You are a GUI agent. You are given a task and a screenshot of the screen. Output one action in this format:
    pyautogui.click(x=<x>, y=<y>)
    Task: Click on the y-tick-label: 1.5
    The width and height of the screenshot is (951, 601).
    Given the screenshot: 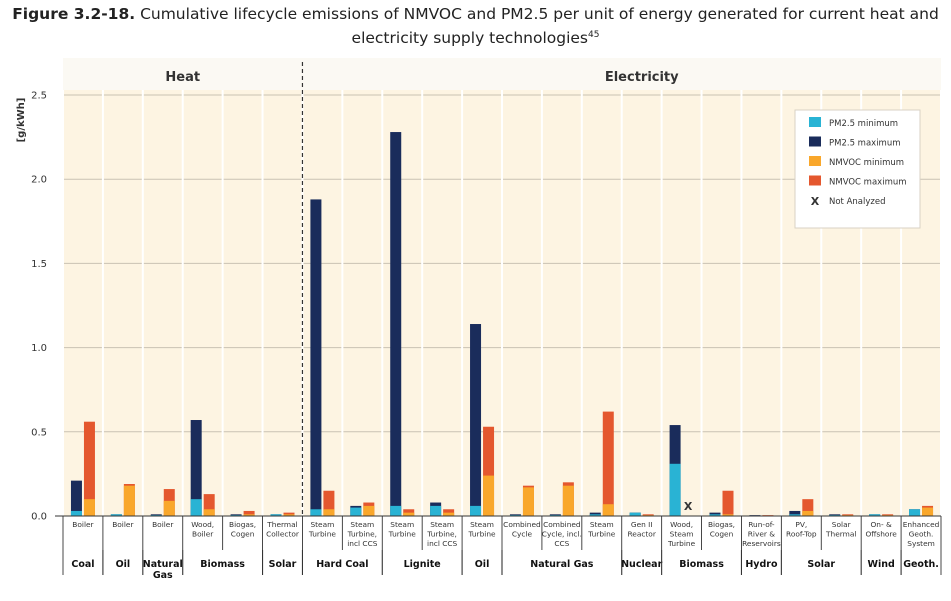 What is the action you would take?
    pyautogui.click(x=39, y=264)
    